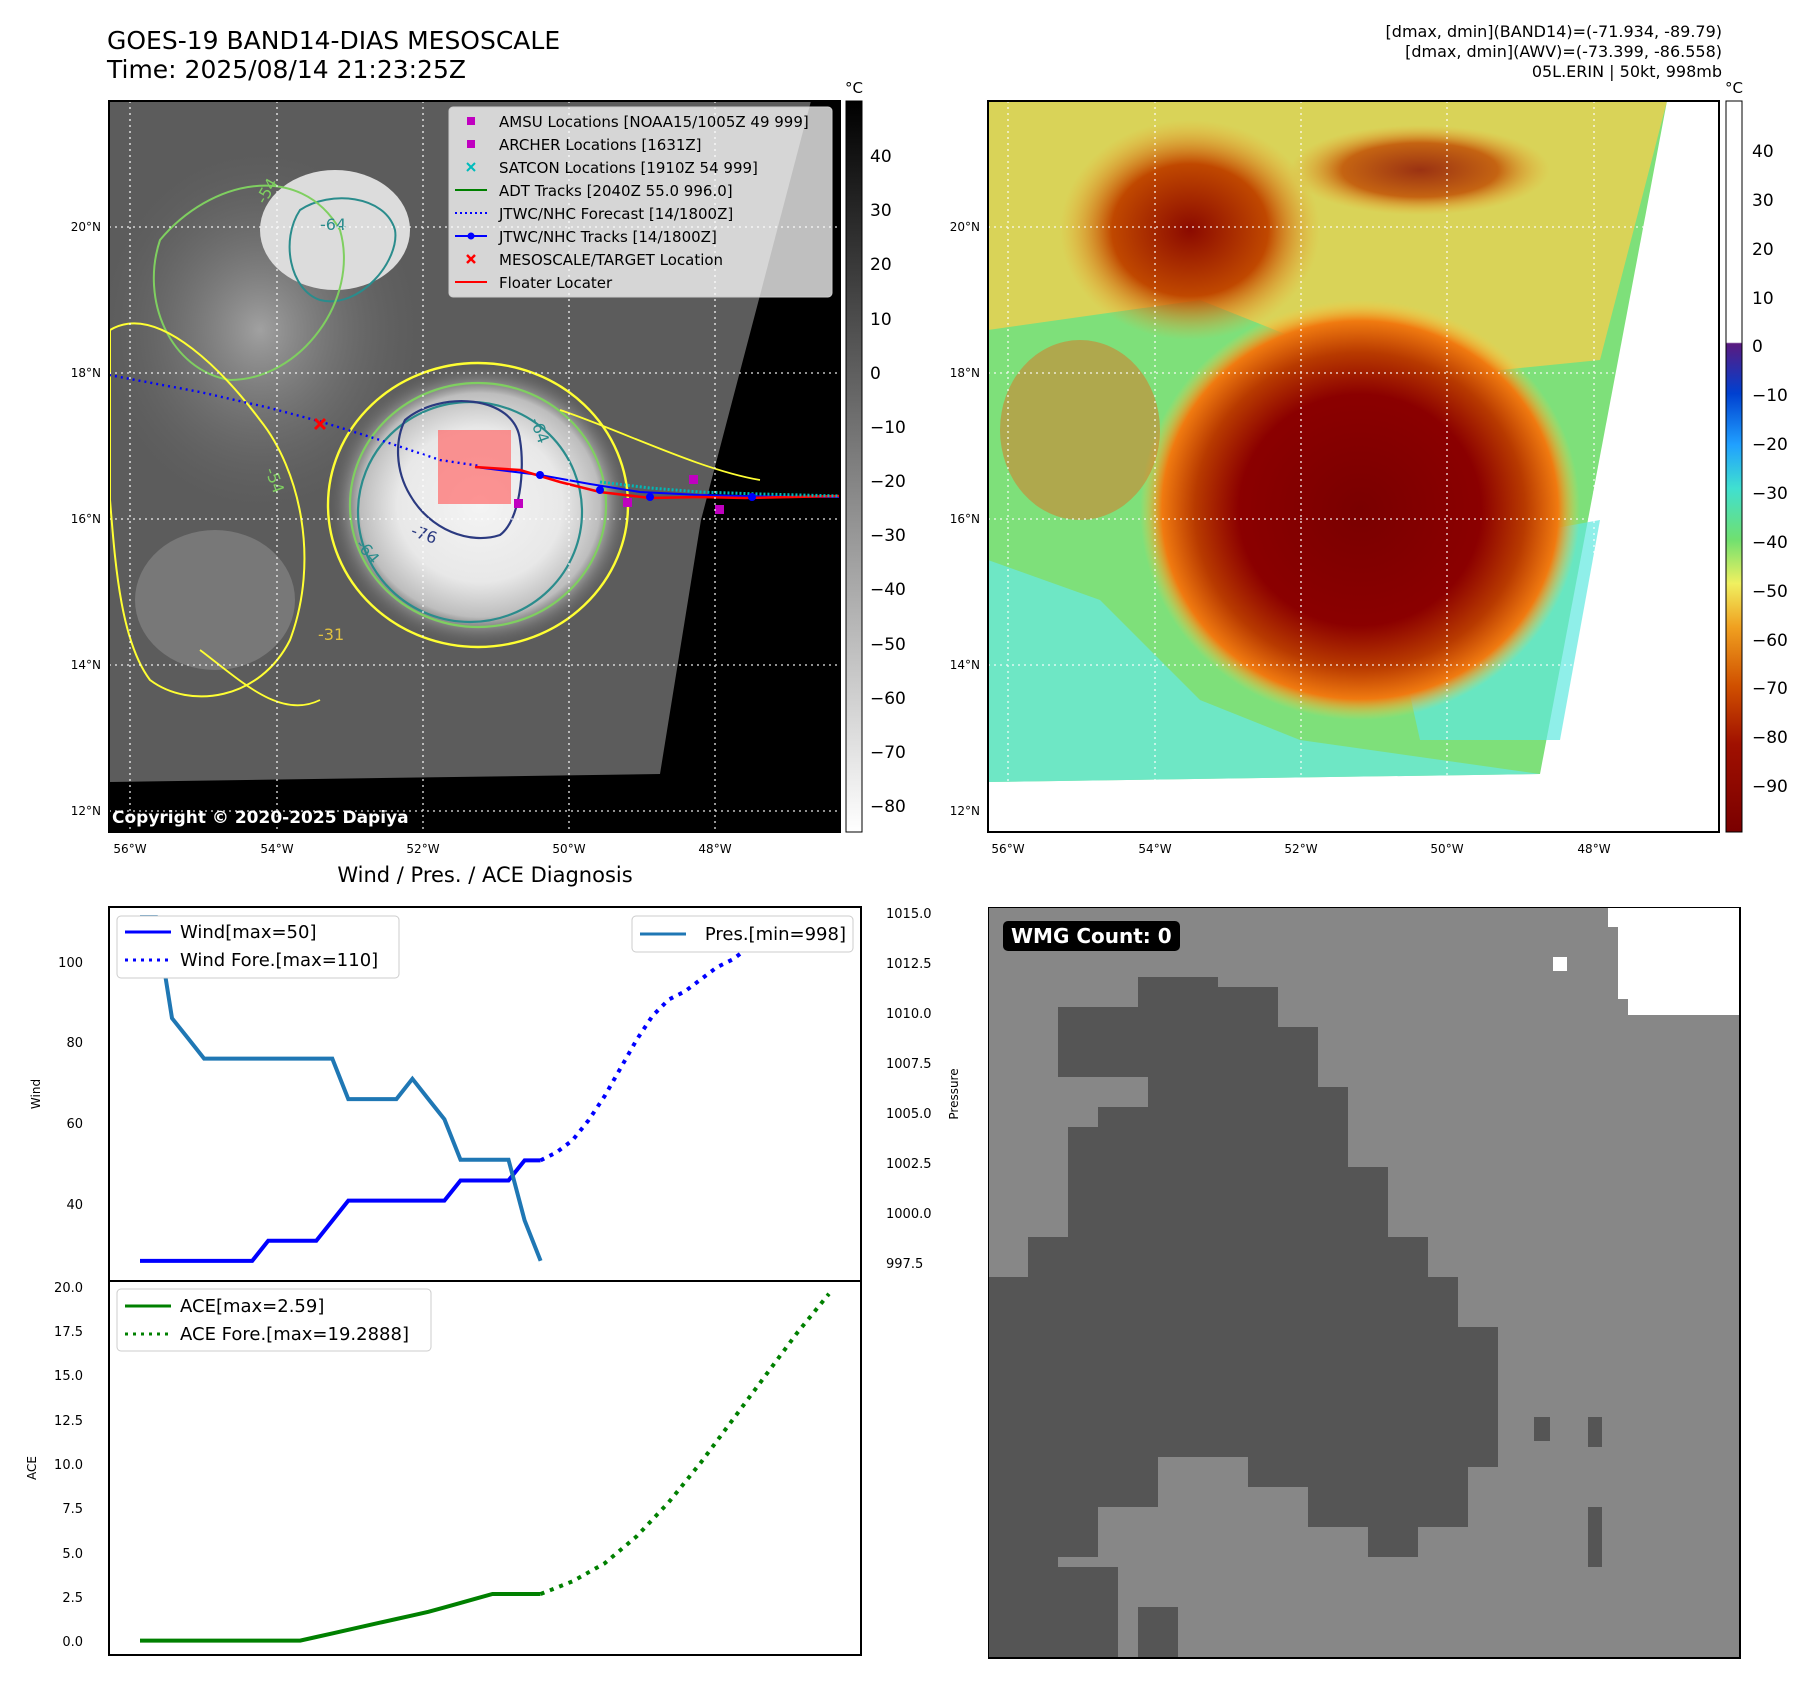 The width and height of the screenshot is (1801, 1690). I want to click on svg-text: 1012.5, so click(909, 964).